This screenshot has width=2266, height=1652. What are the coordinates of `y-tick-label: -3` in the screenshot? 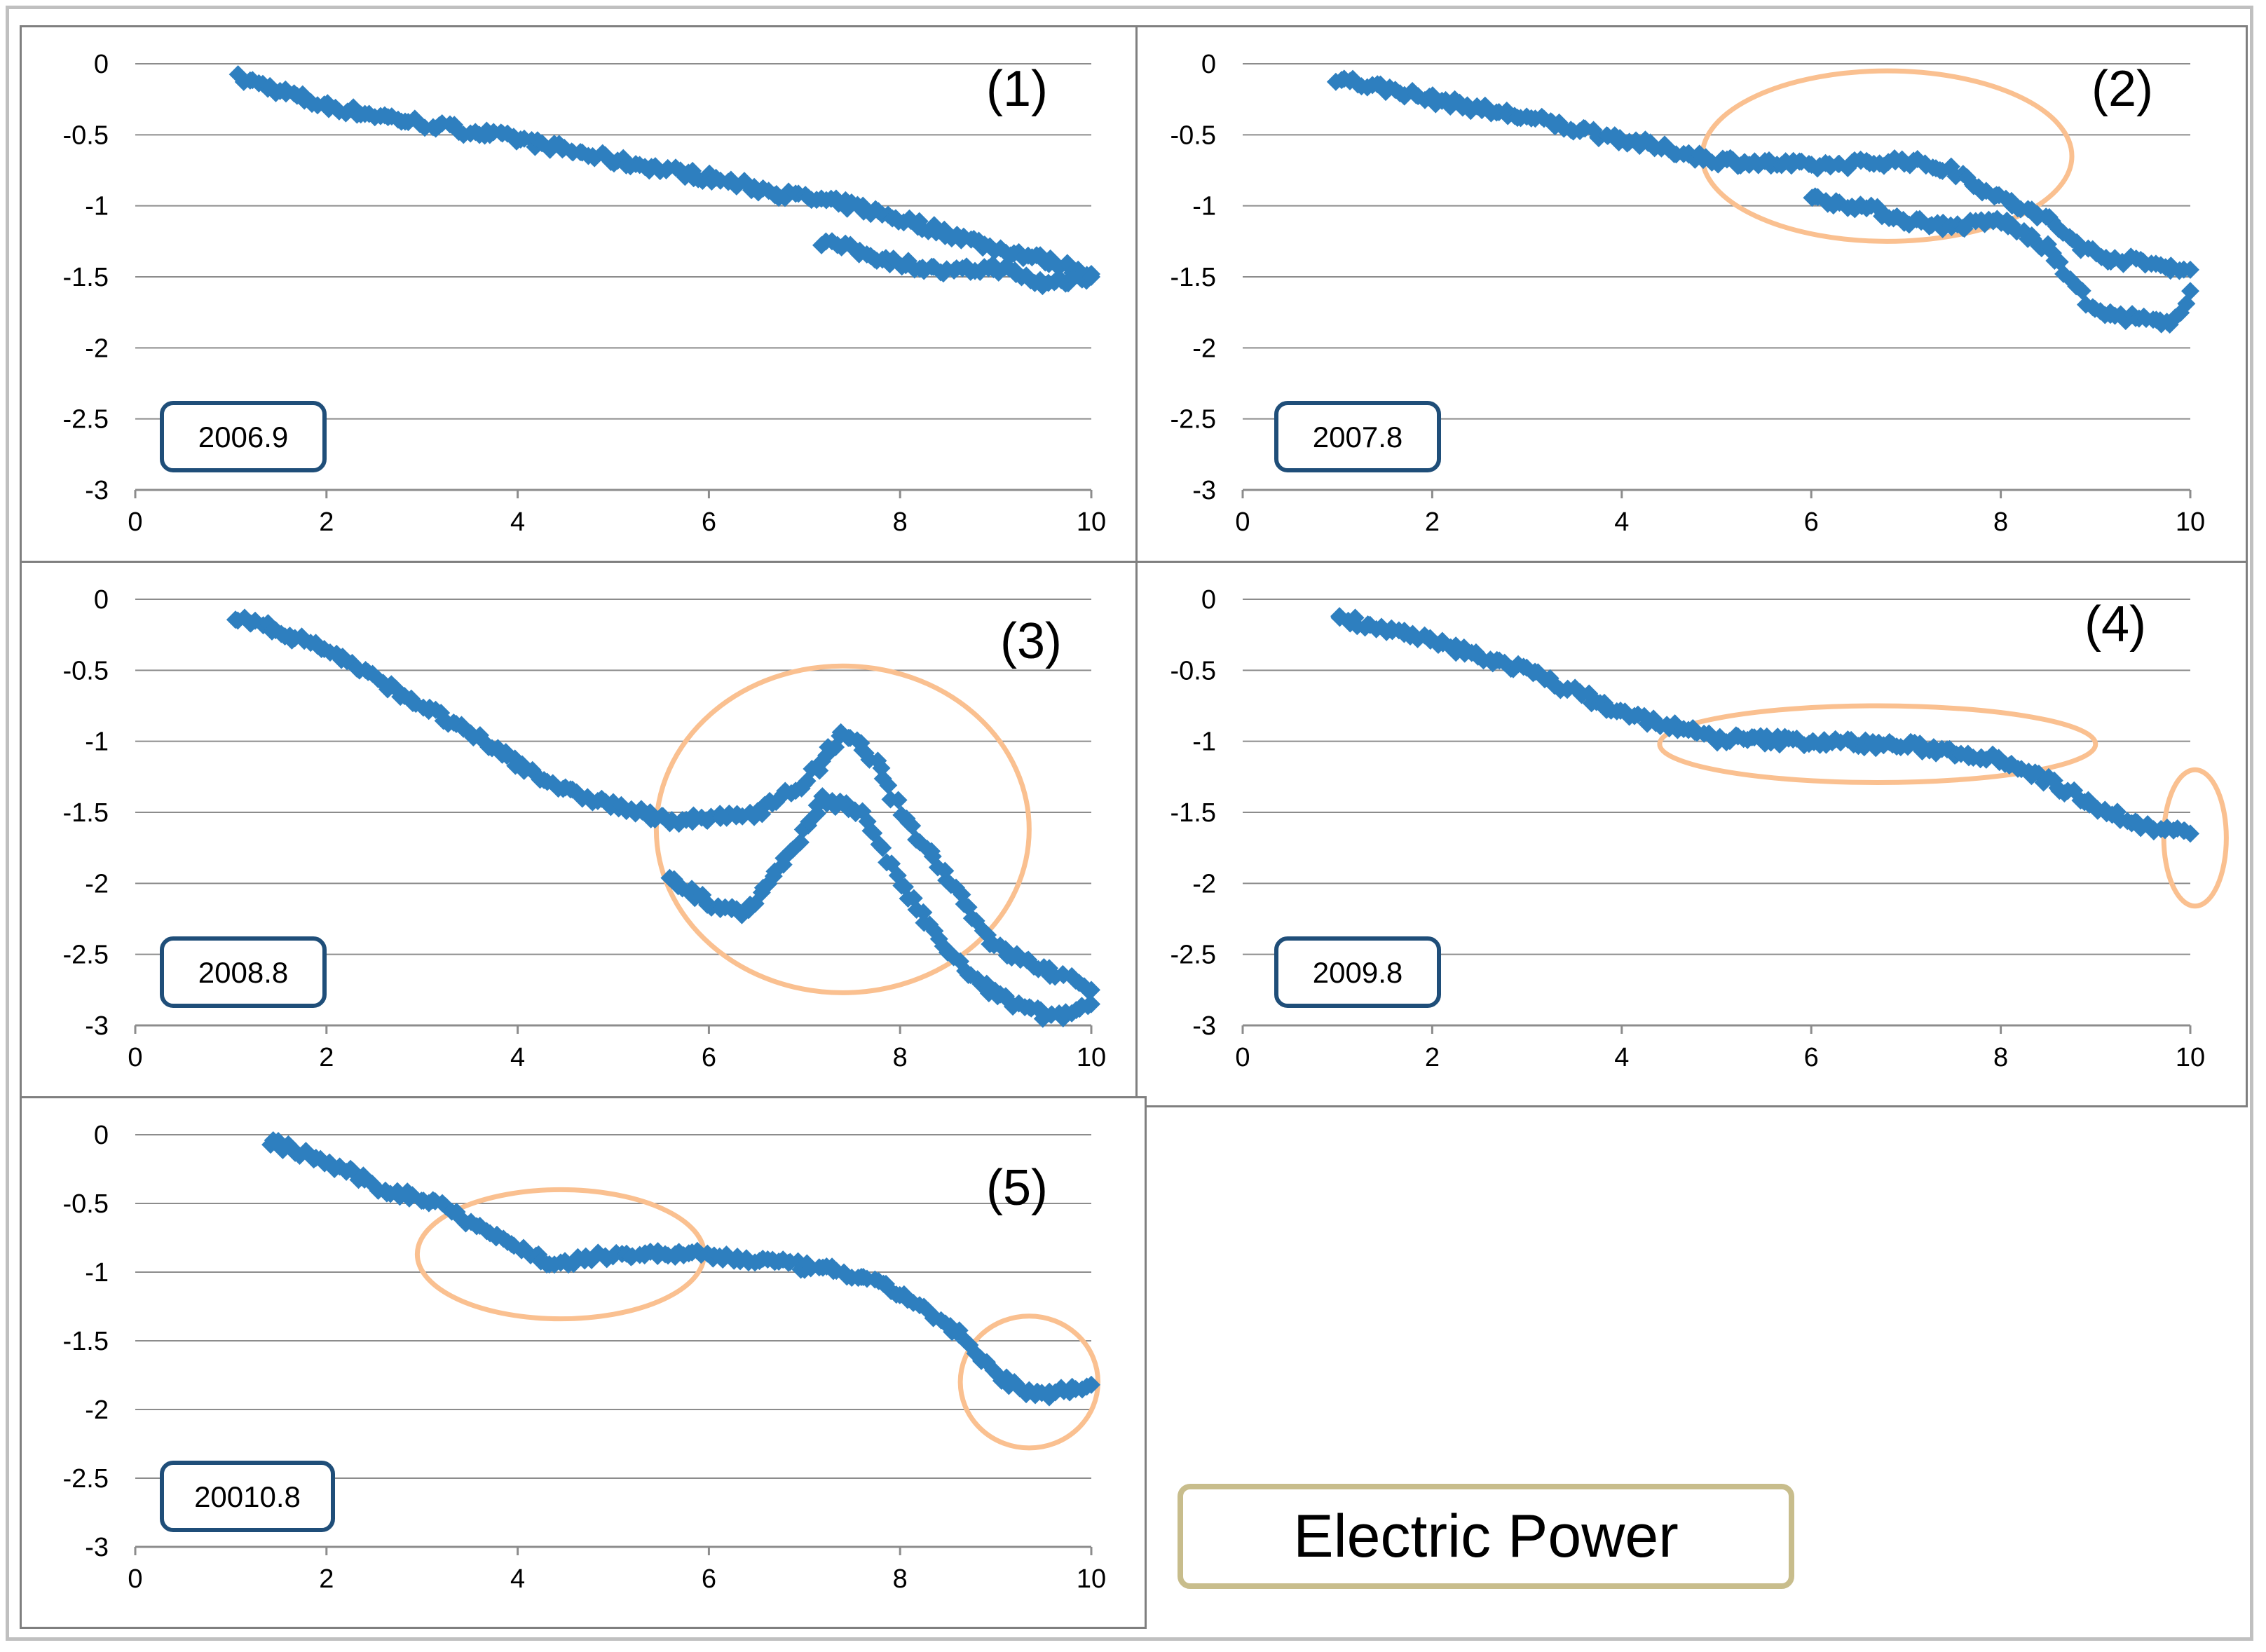 It's located at (97, 1026).